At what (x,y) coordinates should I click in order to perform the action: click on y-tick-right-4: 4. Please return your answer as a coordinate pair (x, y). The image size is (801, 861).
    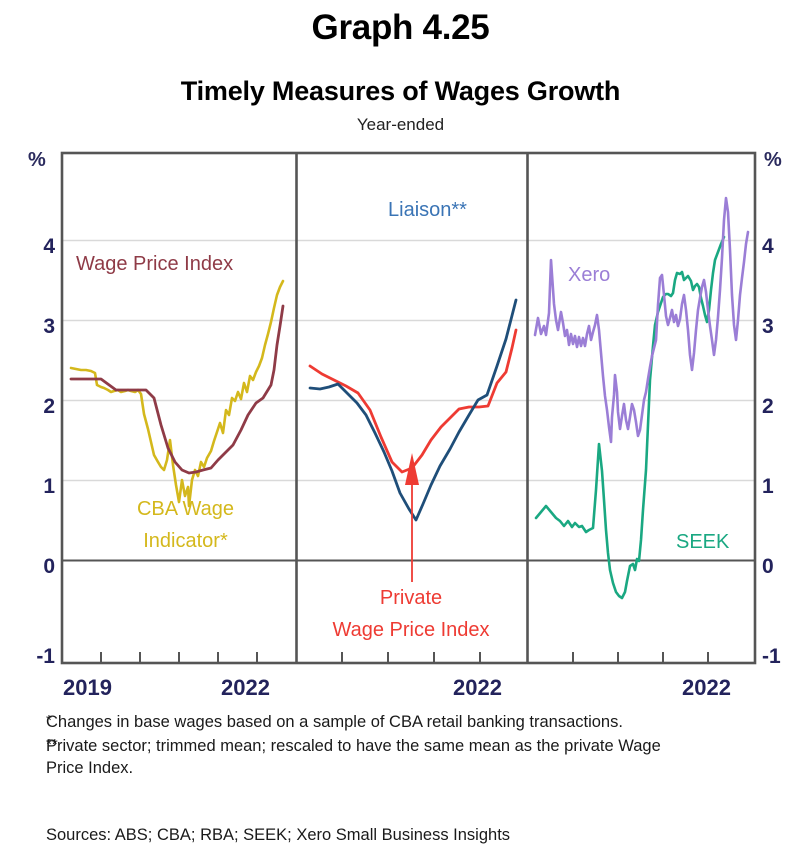
    Looking at the image, I should click on (768, 246).